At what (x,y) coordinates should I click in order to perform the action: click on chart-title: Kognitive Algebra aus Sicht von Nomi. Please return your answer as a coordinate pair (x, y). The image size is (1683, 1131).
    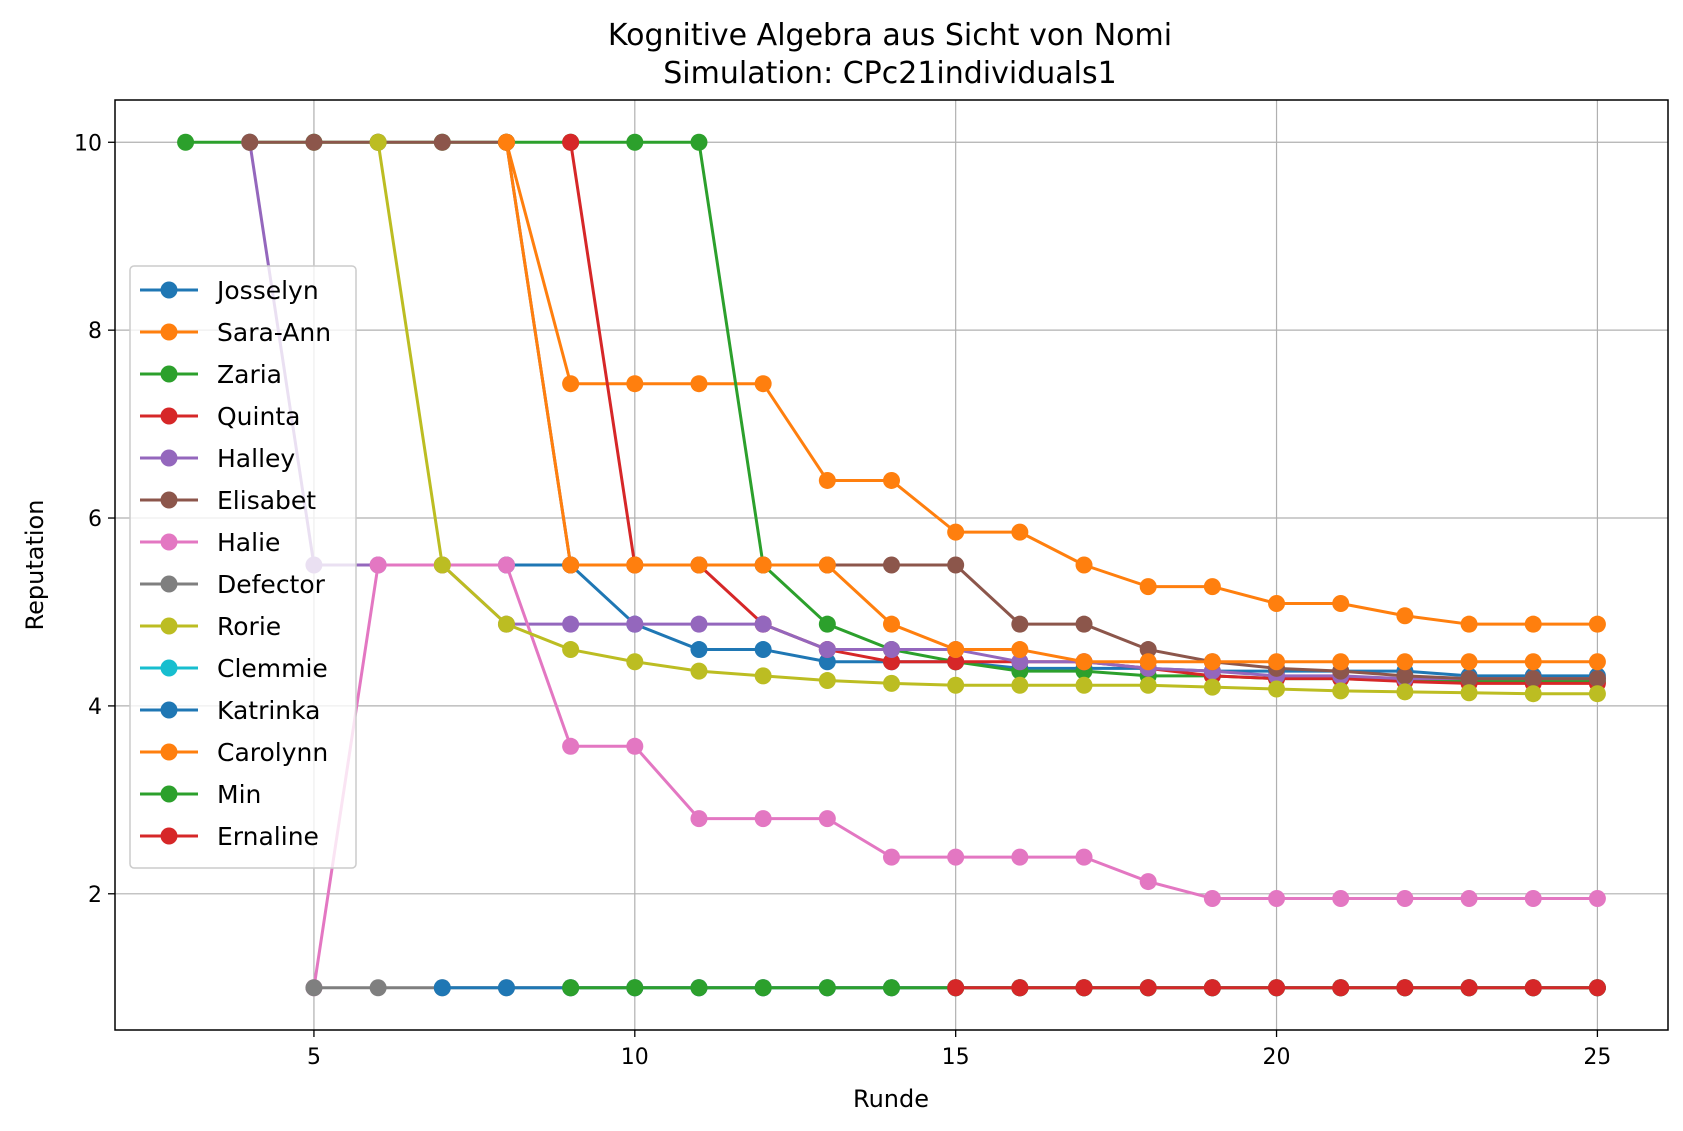
    Looking at the image, I should click on (890, 35).